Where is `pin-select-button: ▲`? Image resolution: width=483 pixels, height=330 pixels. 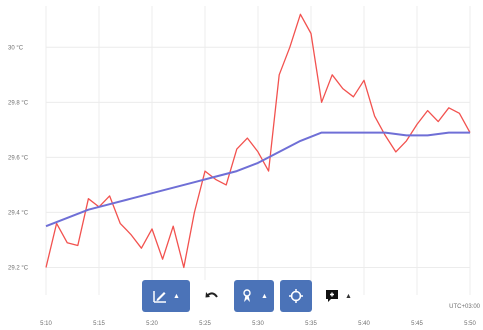 pin-select-button: ▲ is located at coordinates (254, 296).